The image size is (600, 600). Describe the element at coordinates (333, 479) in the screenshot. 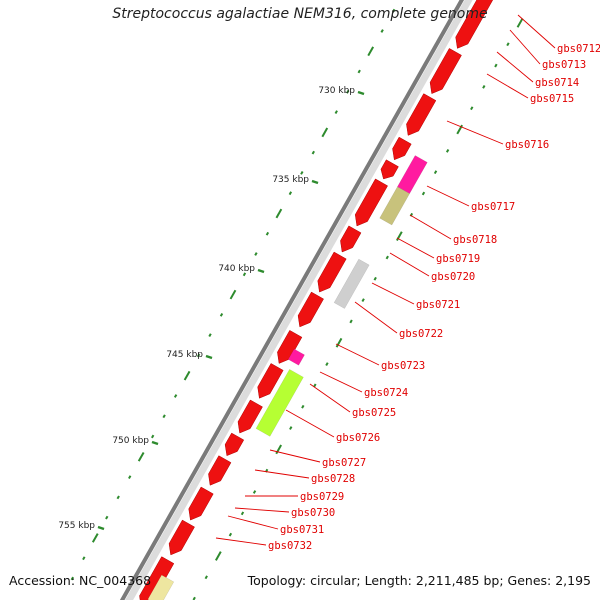

I see `gene-label: gbs0728` at that location.